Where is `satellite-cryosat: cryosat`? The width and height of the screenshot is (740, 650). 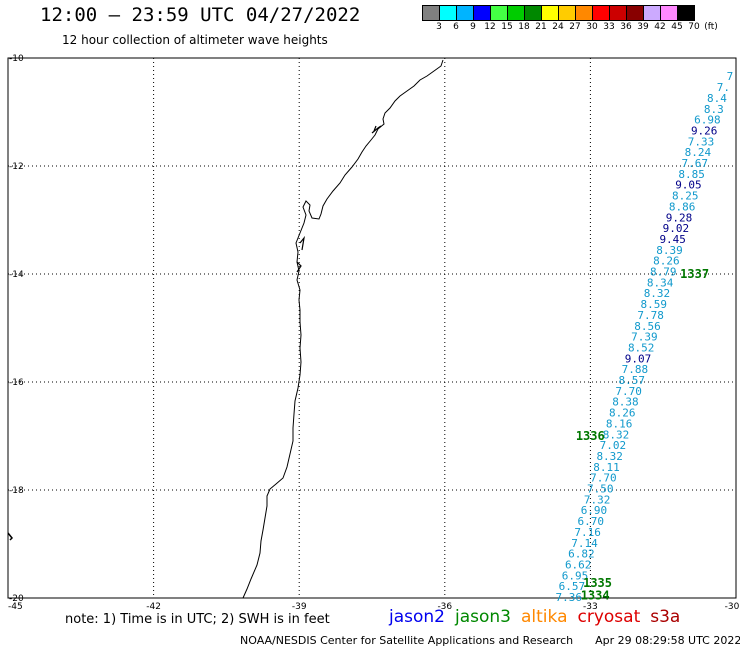 satellite-cryosat: cryosat is located at coordinates (609, 617).